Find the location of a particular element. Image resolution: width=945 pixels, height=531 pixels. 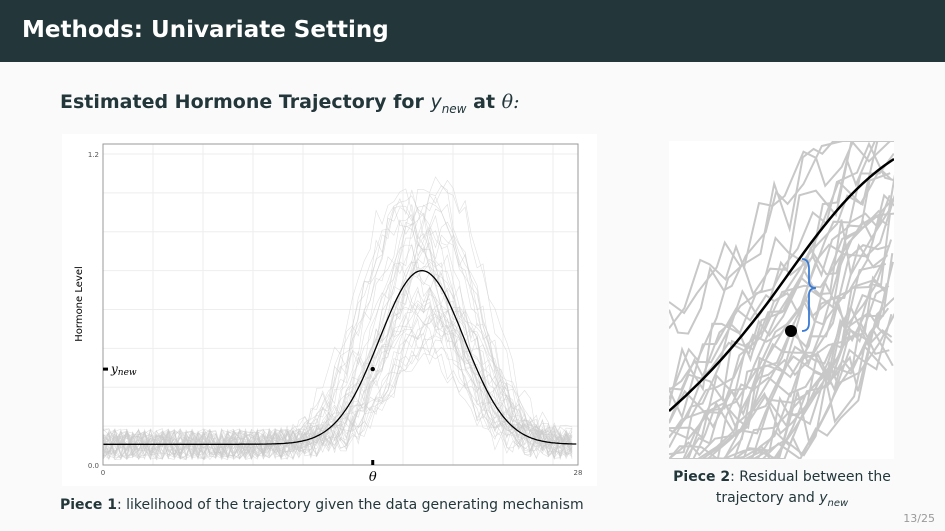

piece2-line2: trajectory and is located at coordinates (765, 498).